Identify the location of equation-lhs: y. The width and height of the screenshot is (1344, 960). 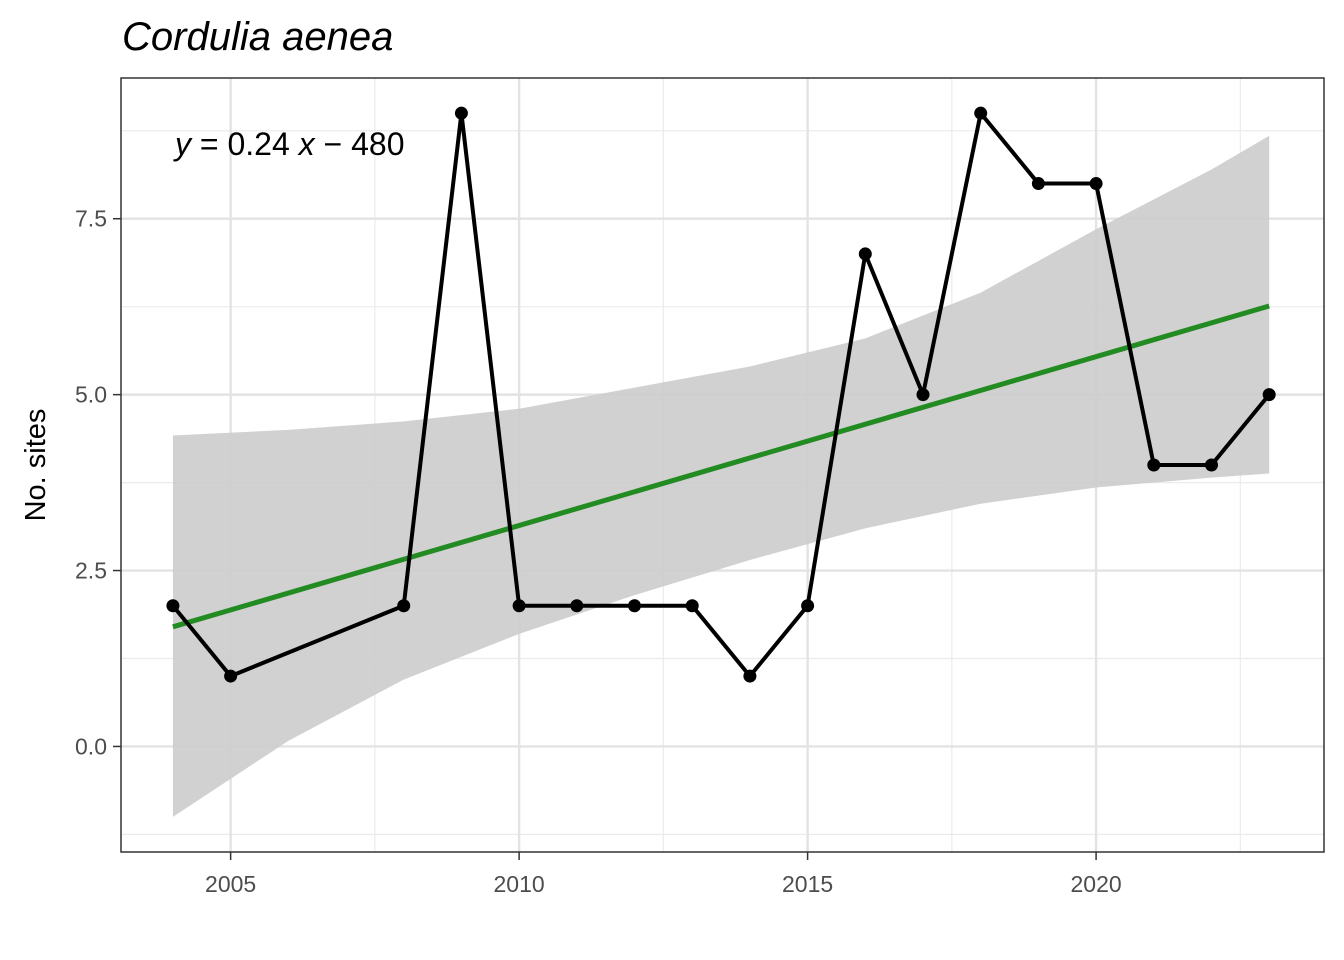
(183, 144).